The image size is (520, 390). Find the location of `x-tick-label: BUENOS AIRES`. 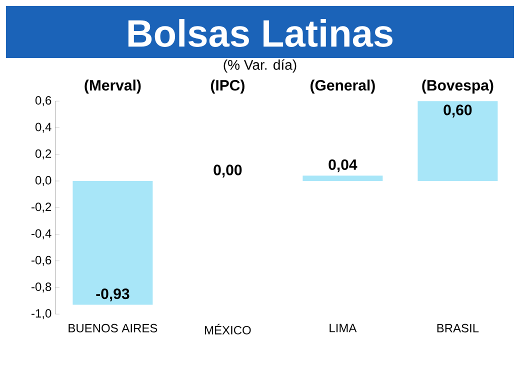

x-tick-label: BUENOS AIRES is located at coordinates (113, 328).